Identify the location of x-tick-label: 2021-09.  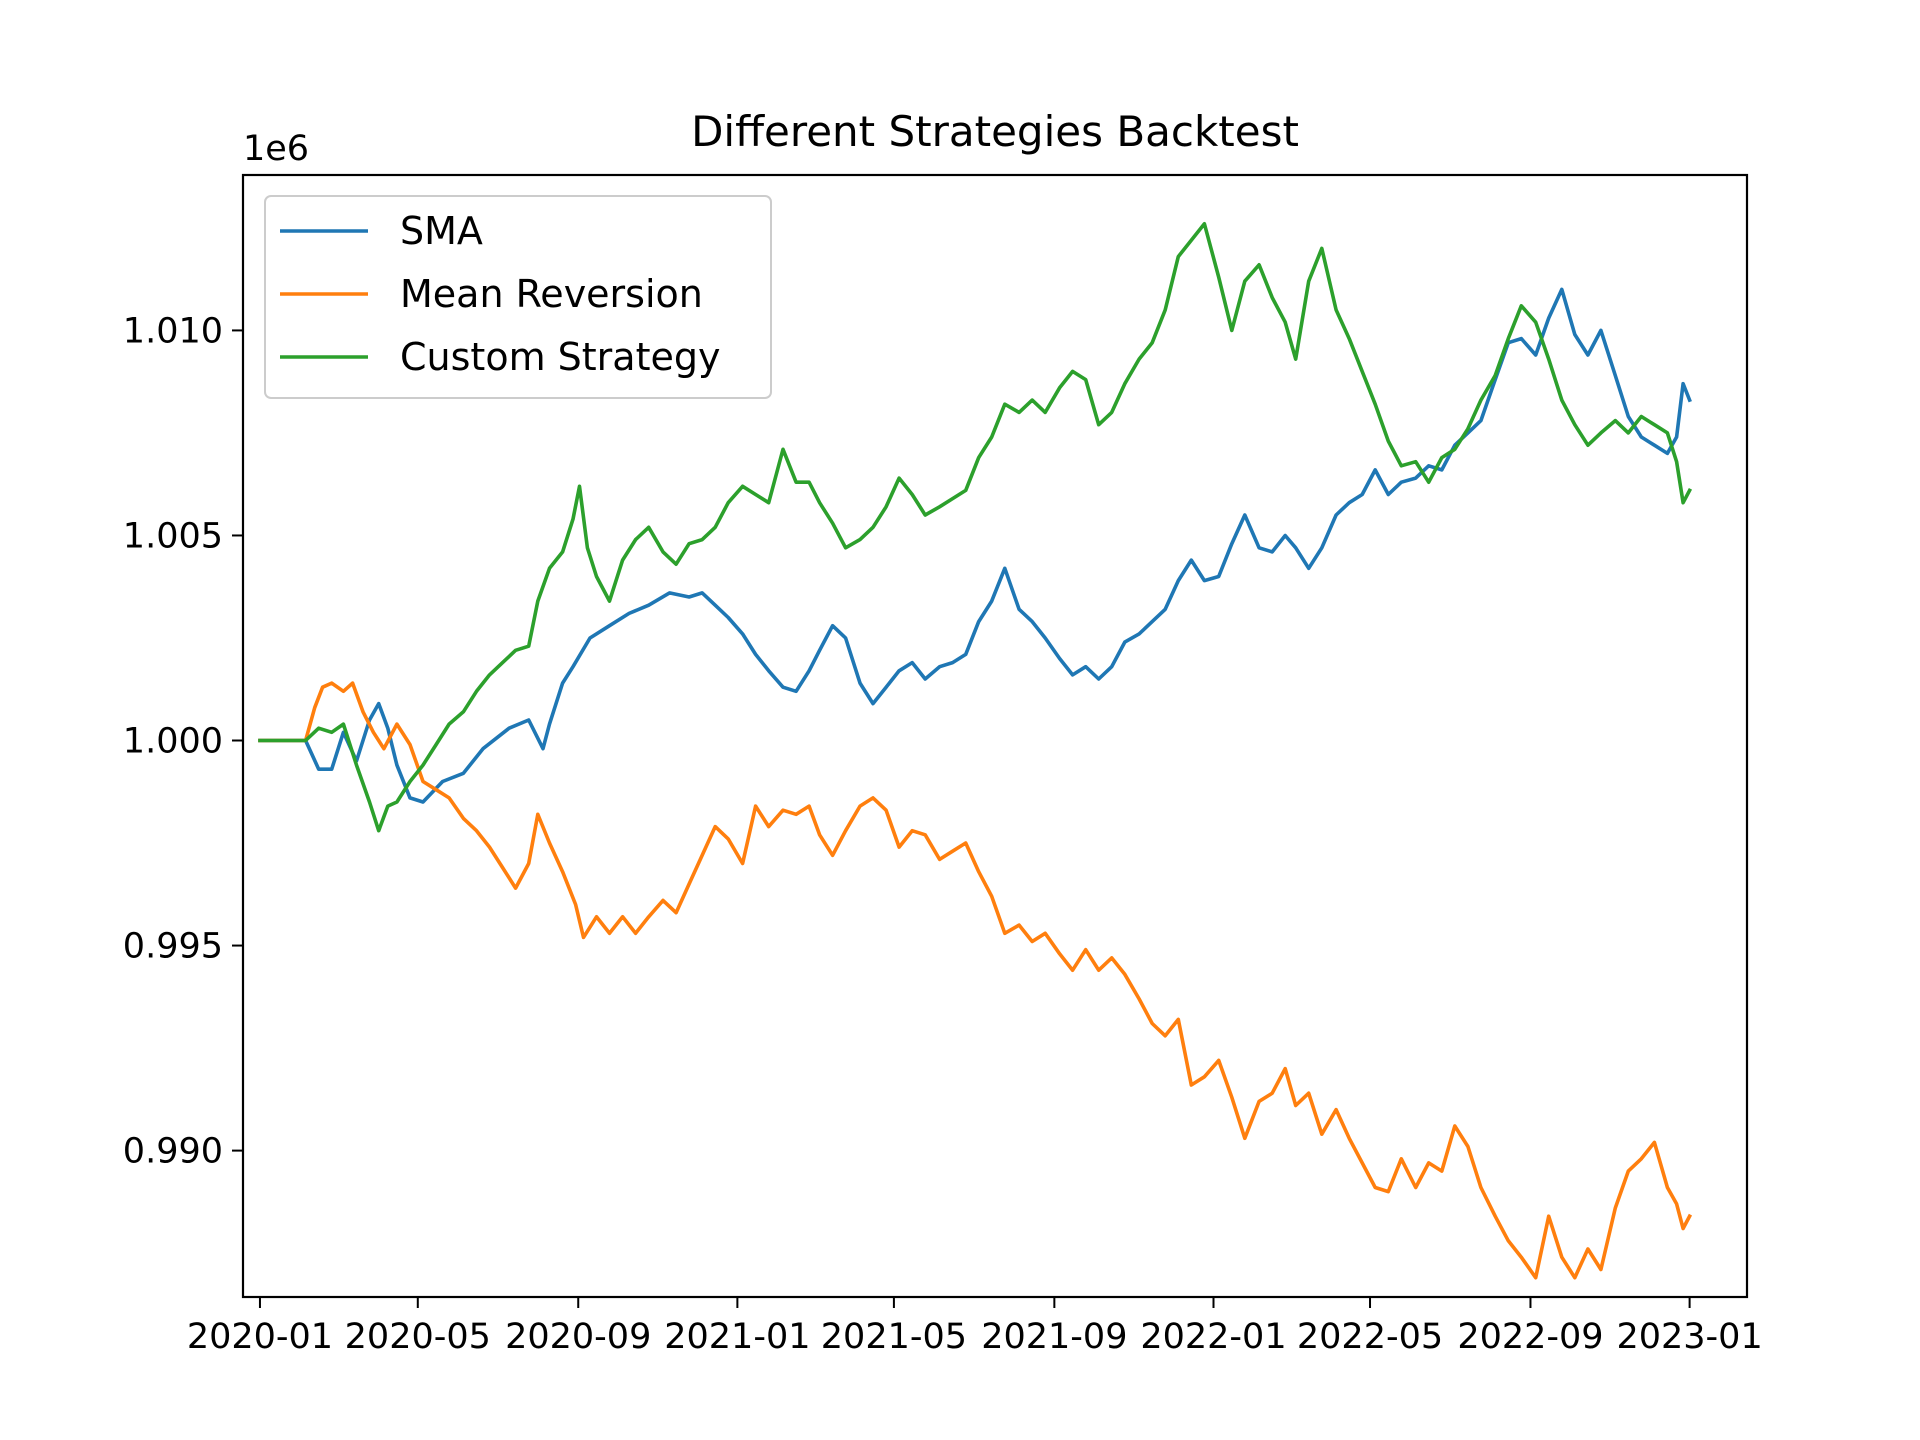
(1054, 1337).